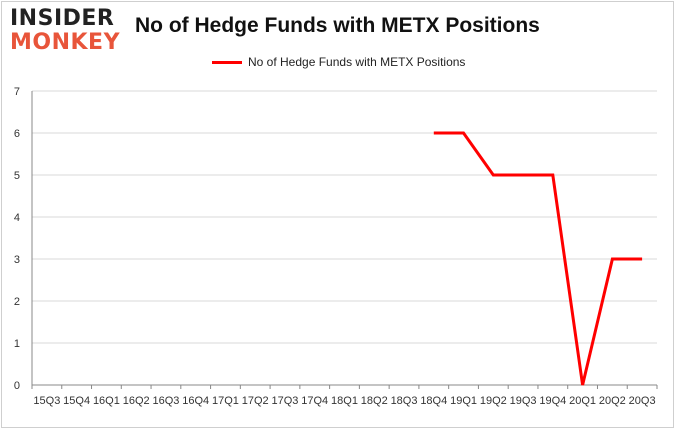  What do you see at coordinates (314, 401) in the screenshot?
I see `x-tick-label: 17Q4` at bounding box center [314, 401].